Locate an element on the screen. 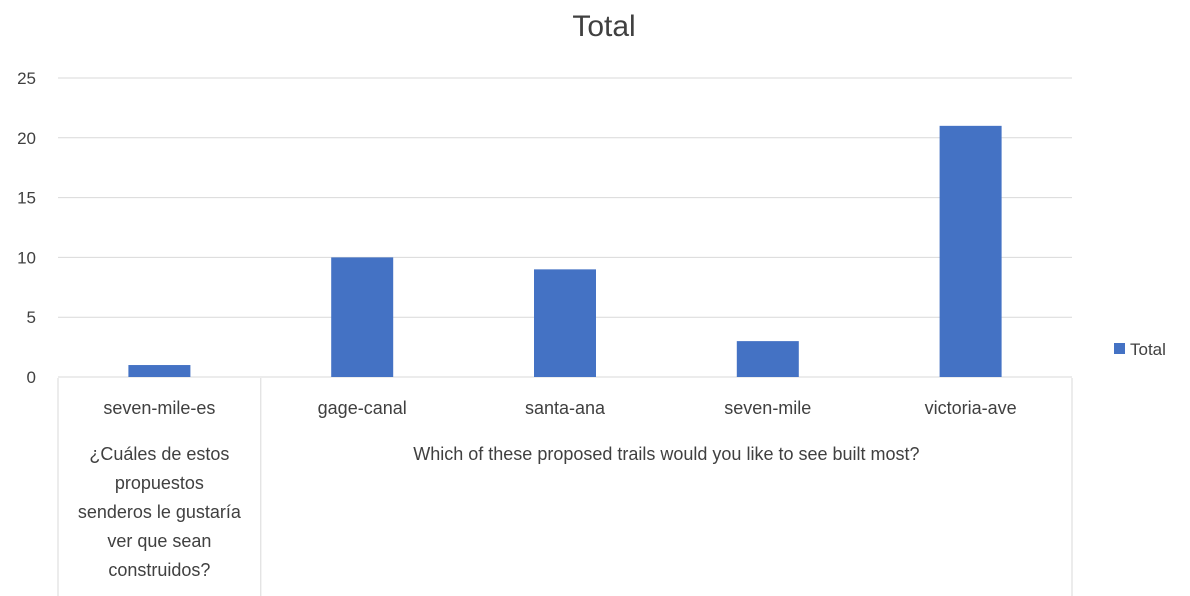 The image size is (1190, 596). legend: Total is located at coordinates (1140, 349).